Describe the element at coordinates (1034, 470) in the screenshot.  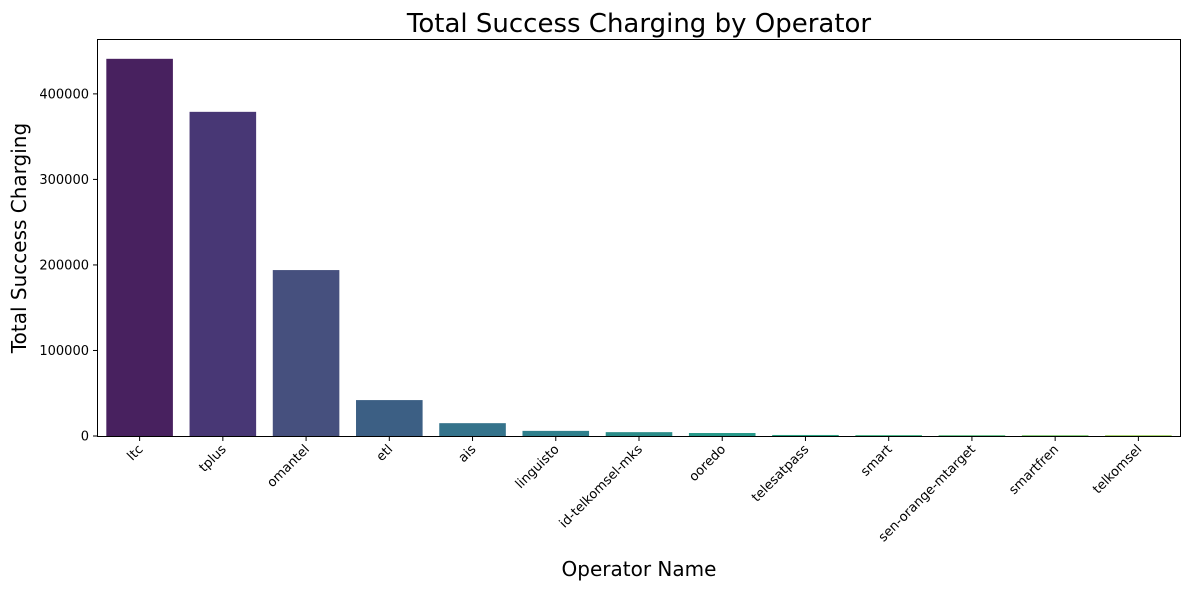
I see `x-tick-label-smartfren: smartfren` at that location.